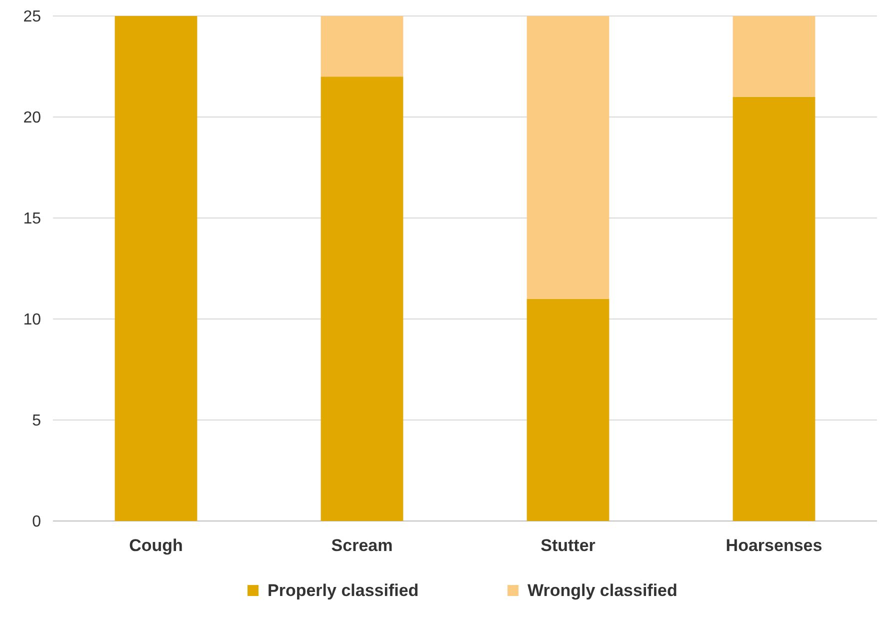  I want to click on y-tick-label: 5, so click(37, 421).